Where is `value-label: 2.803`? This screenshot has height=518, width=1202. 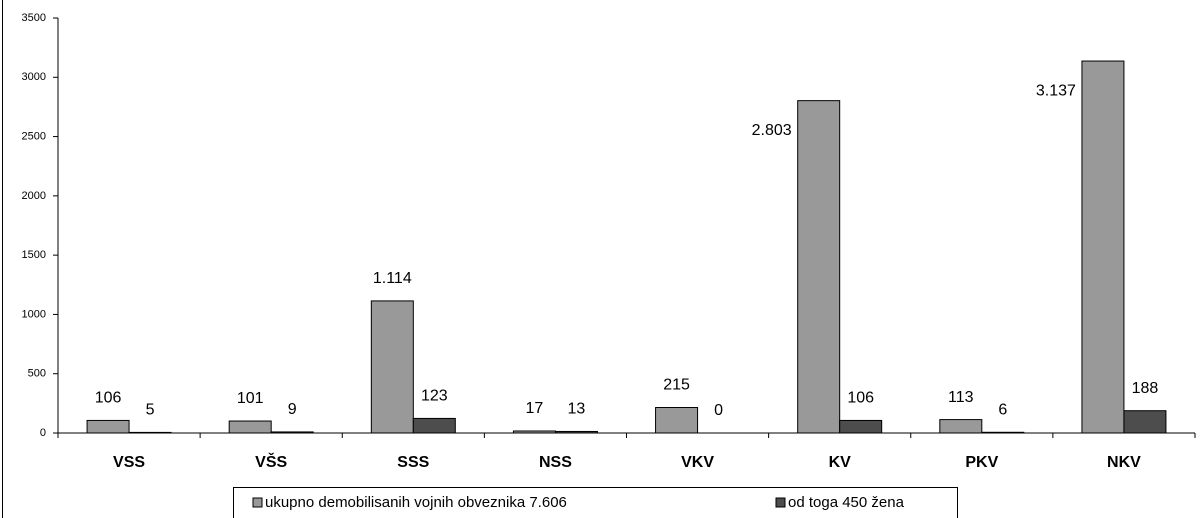
value-label: 2.803 is located at coordinates (772, 130).